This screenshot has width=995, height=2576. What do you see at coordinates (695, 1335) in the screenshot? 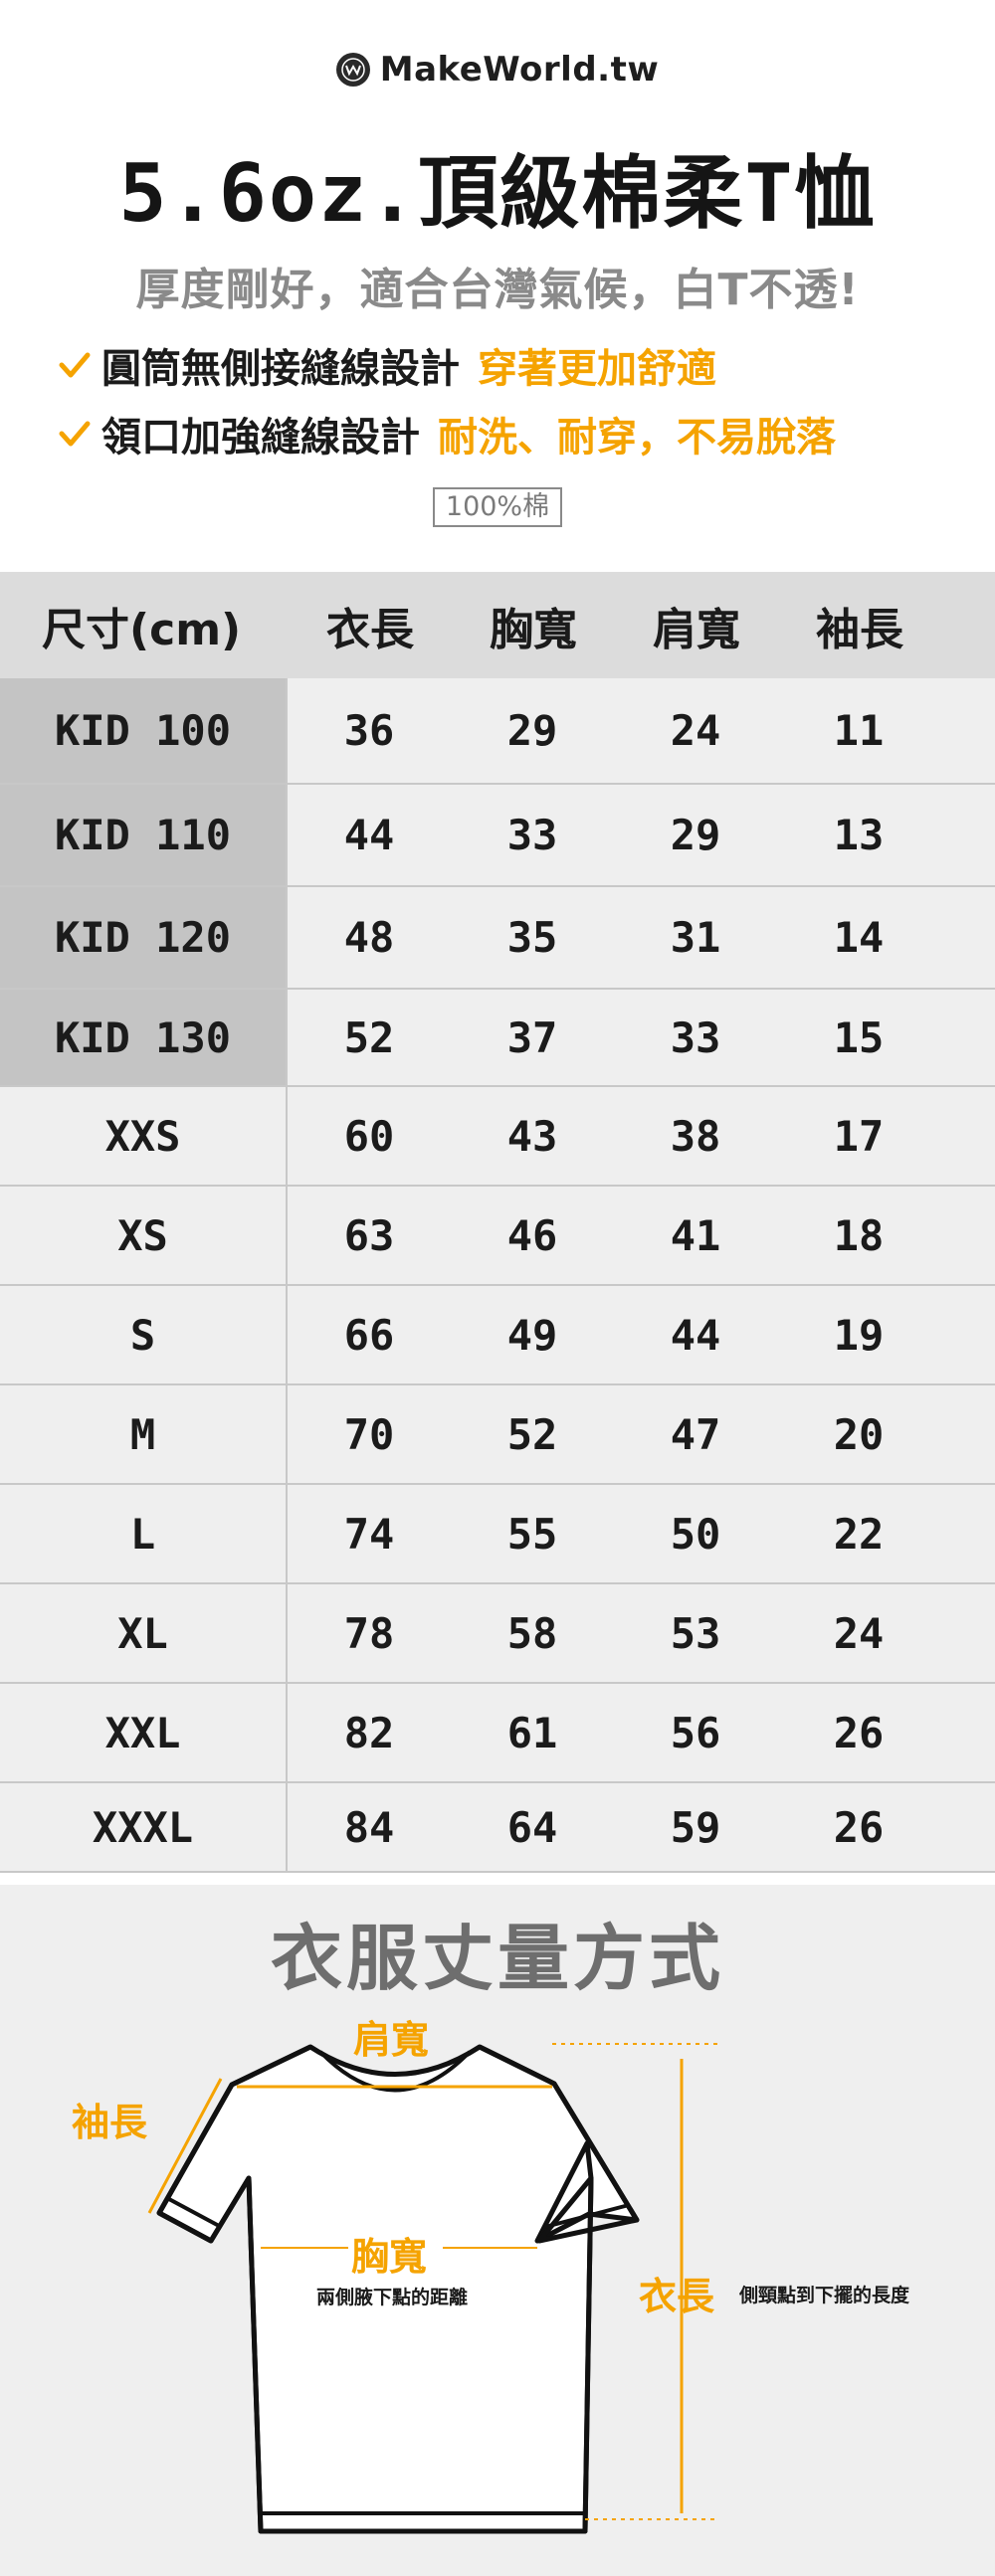
I see `shoulder-cell: 44` at bounding box center [695, 1335].